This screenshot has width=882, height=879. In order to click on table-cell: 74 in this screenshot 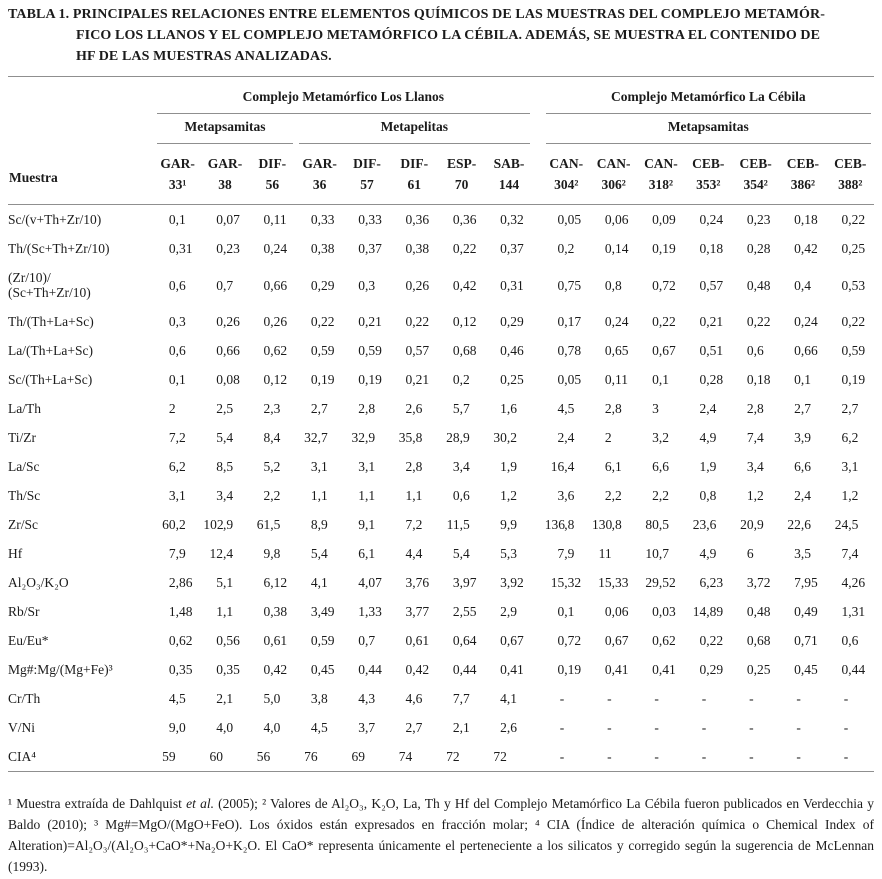, I will do `click(414, 757)`.